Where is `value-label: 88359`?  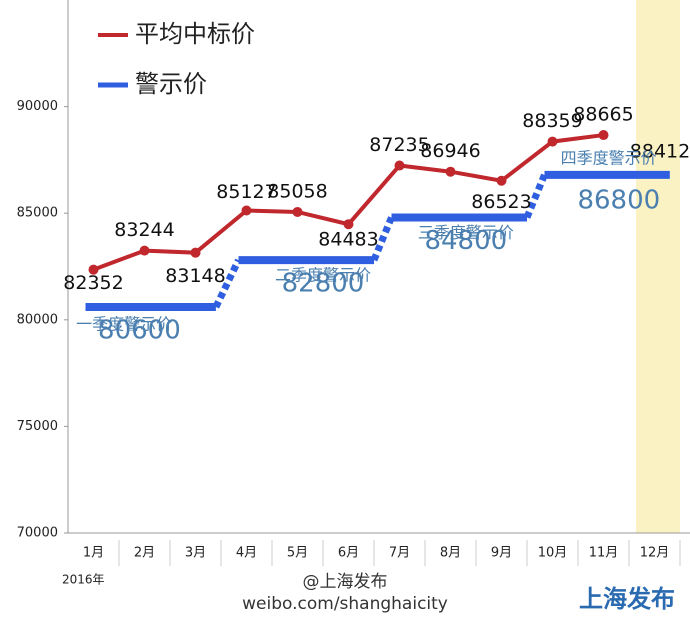 value-label: 88359 is located at coordinates (552, 121).